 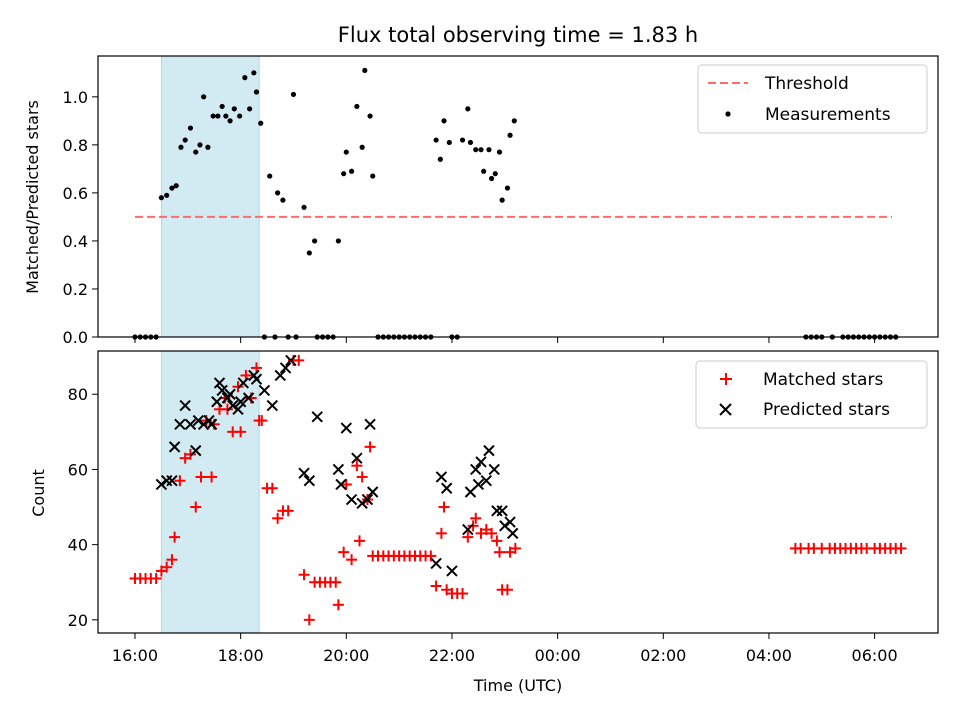 I want to click on x-tick-label: 04:00, so click(x=769, y=655).